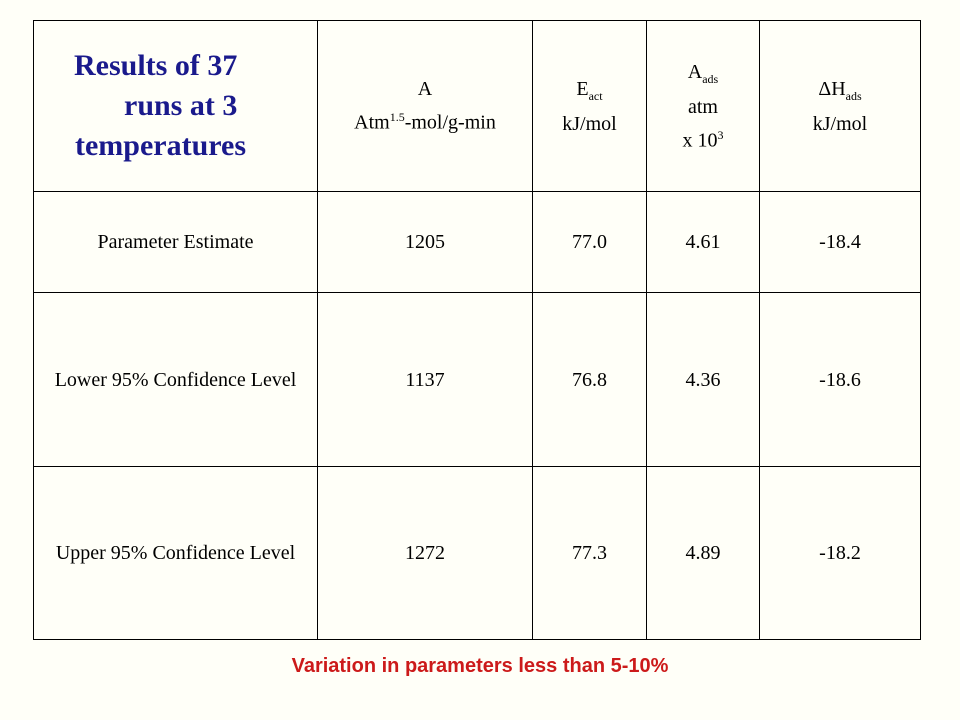  Describe the element at coordinates (840, 123) in the screenshot. I see `column-header-hads-unit: kJ/mol` at that location.